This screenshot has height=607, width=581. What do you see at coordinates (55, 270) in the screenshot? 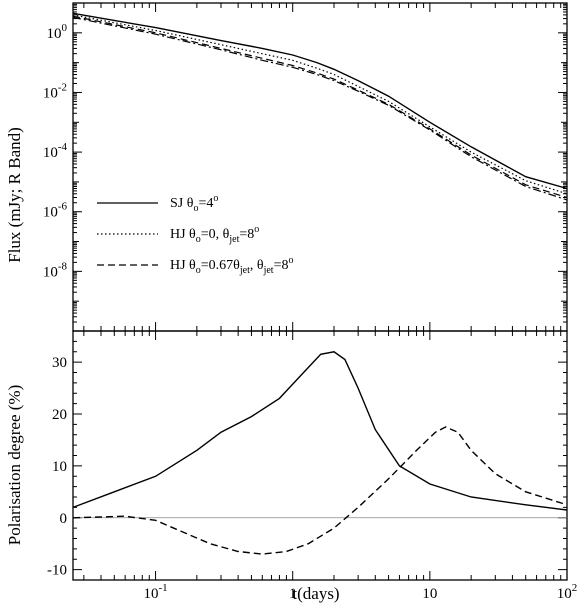
I see `y-tick-label: 10⁻⁸` at bounding box center [55, 270].